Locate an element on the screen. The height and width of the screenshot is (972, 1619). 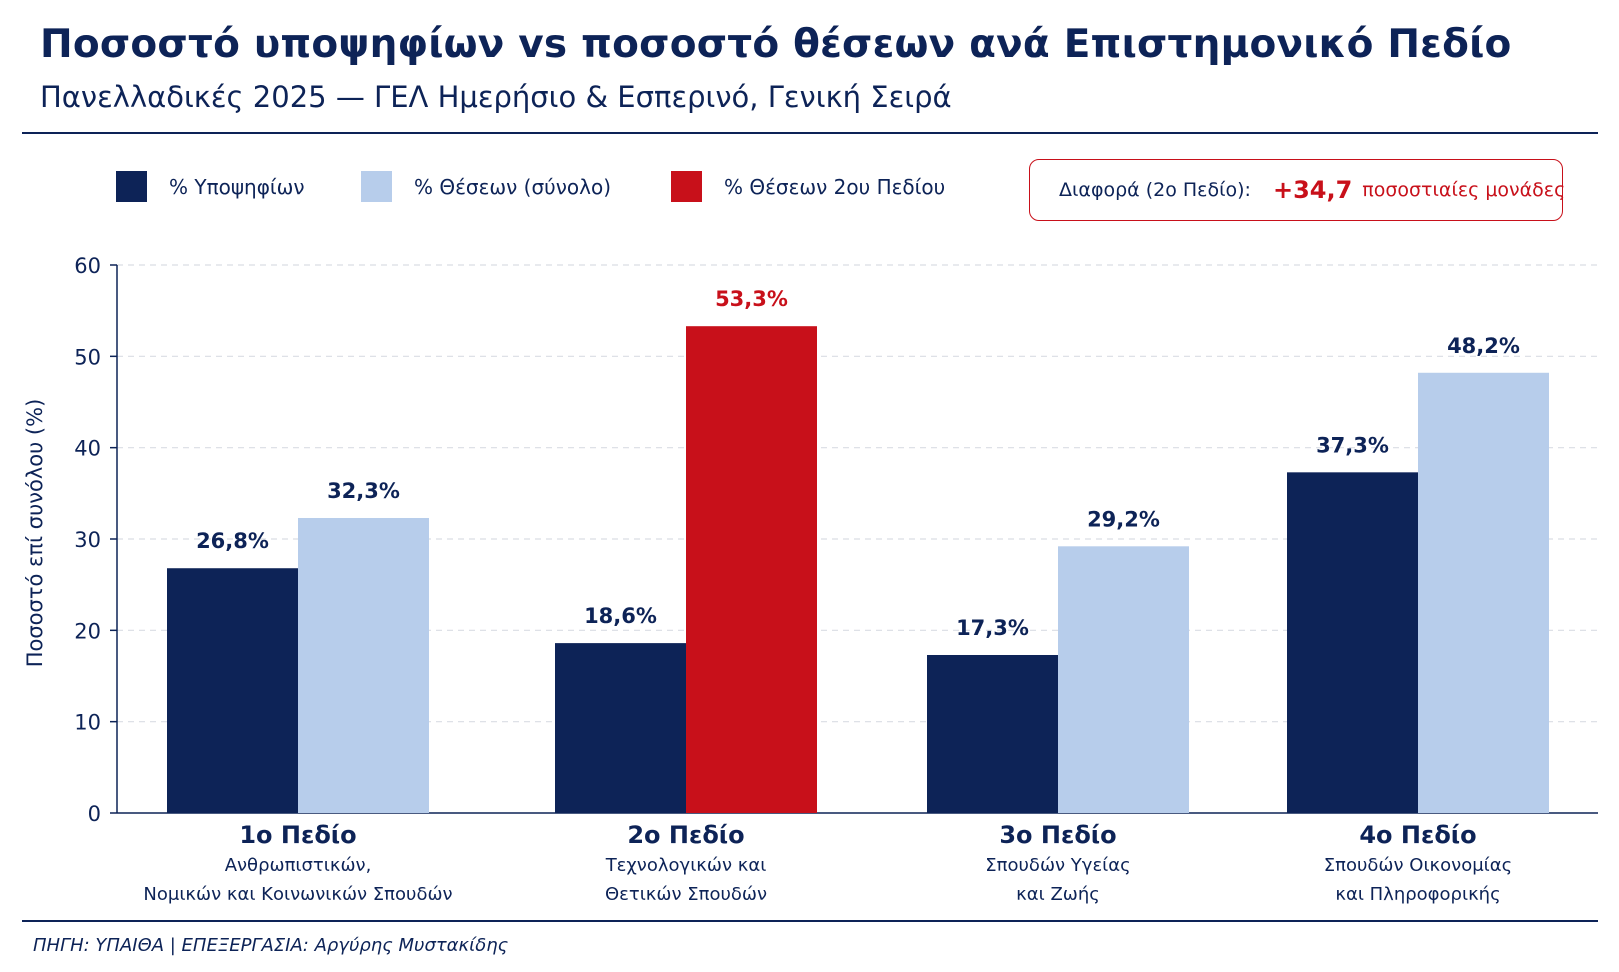
category-description: Νομικών και Κοινωνικών Σπουδών is located at coordinates (297, 894).